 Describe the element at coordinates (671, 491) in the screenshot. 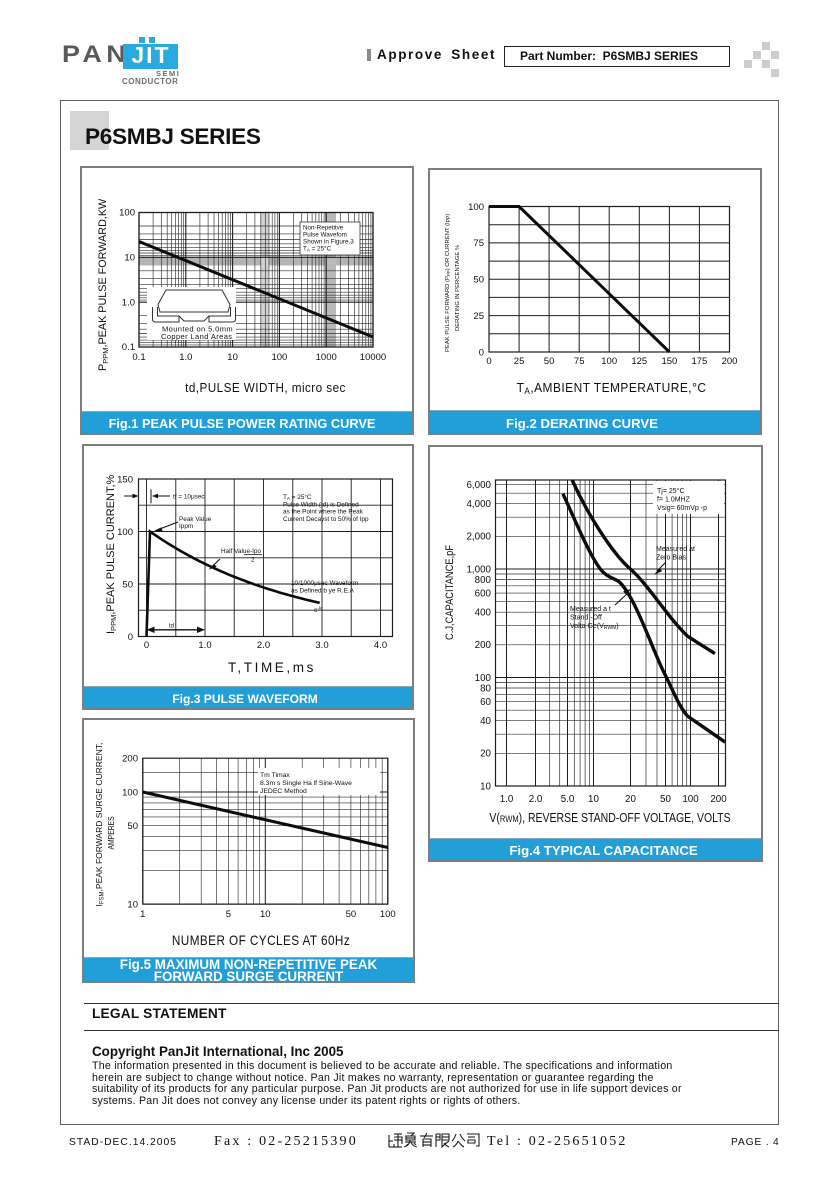

I see `svg-text: Tj= 25°C` at that location.